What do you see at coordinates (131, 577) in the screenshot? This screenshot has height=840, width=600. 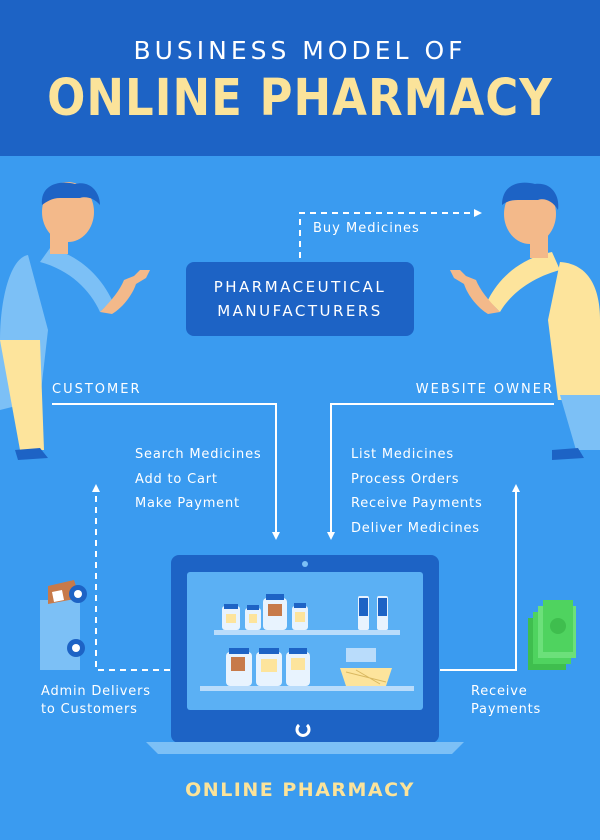 I see `delivery-arrow` at bounding box center [131, 577].